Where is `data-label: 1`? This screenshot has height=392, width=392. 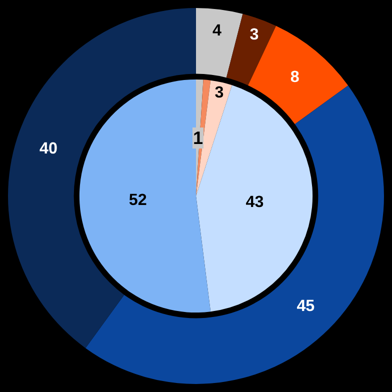 data-label: 1 is located at coordinates (198, 138).